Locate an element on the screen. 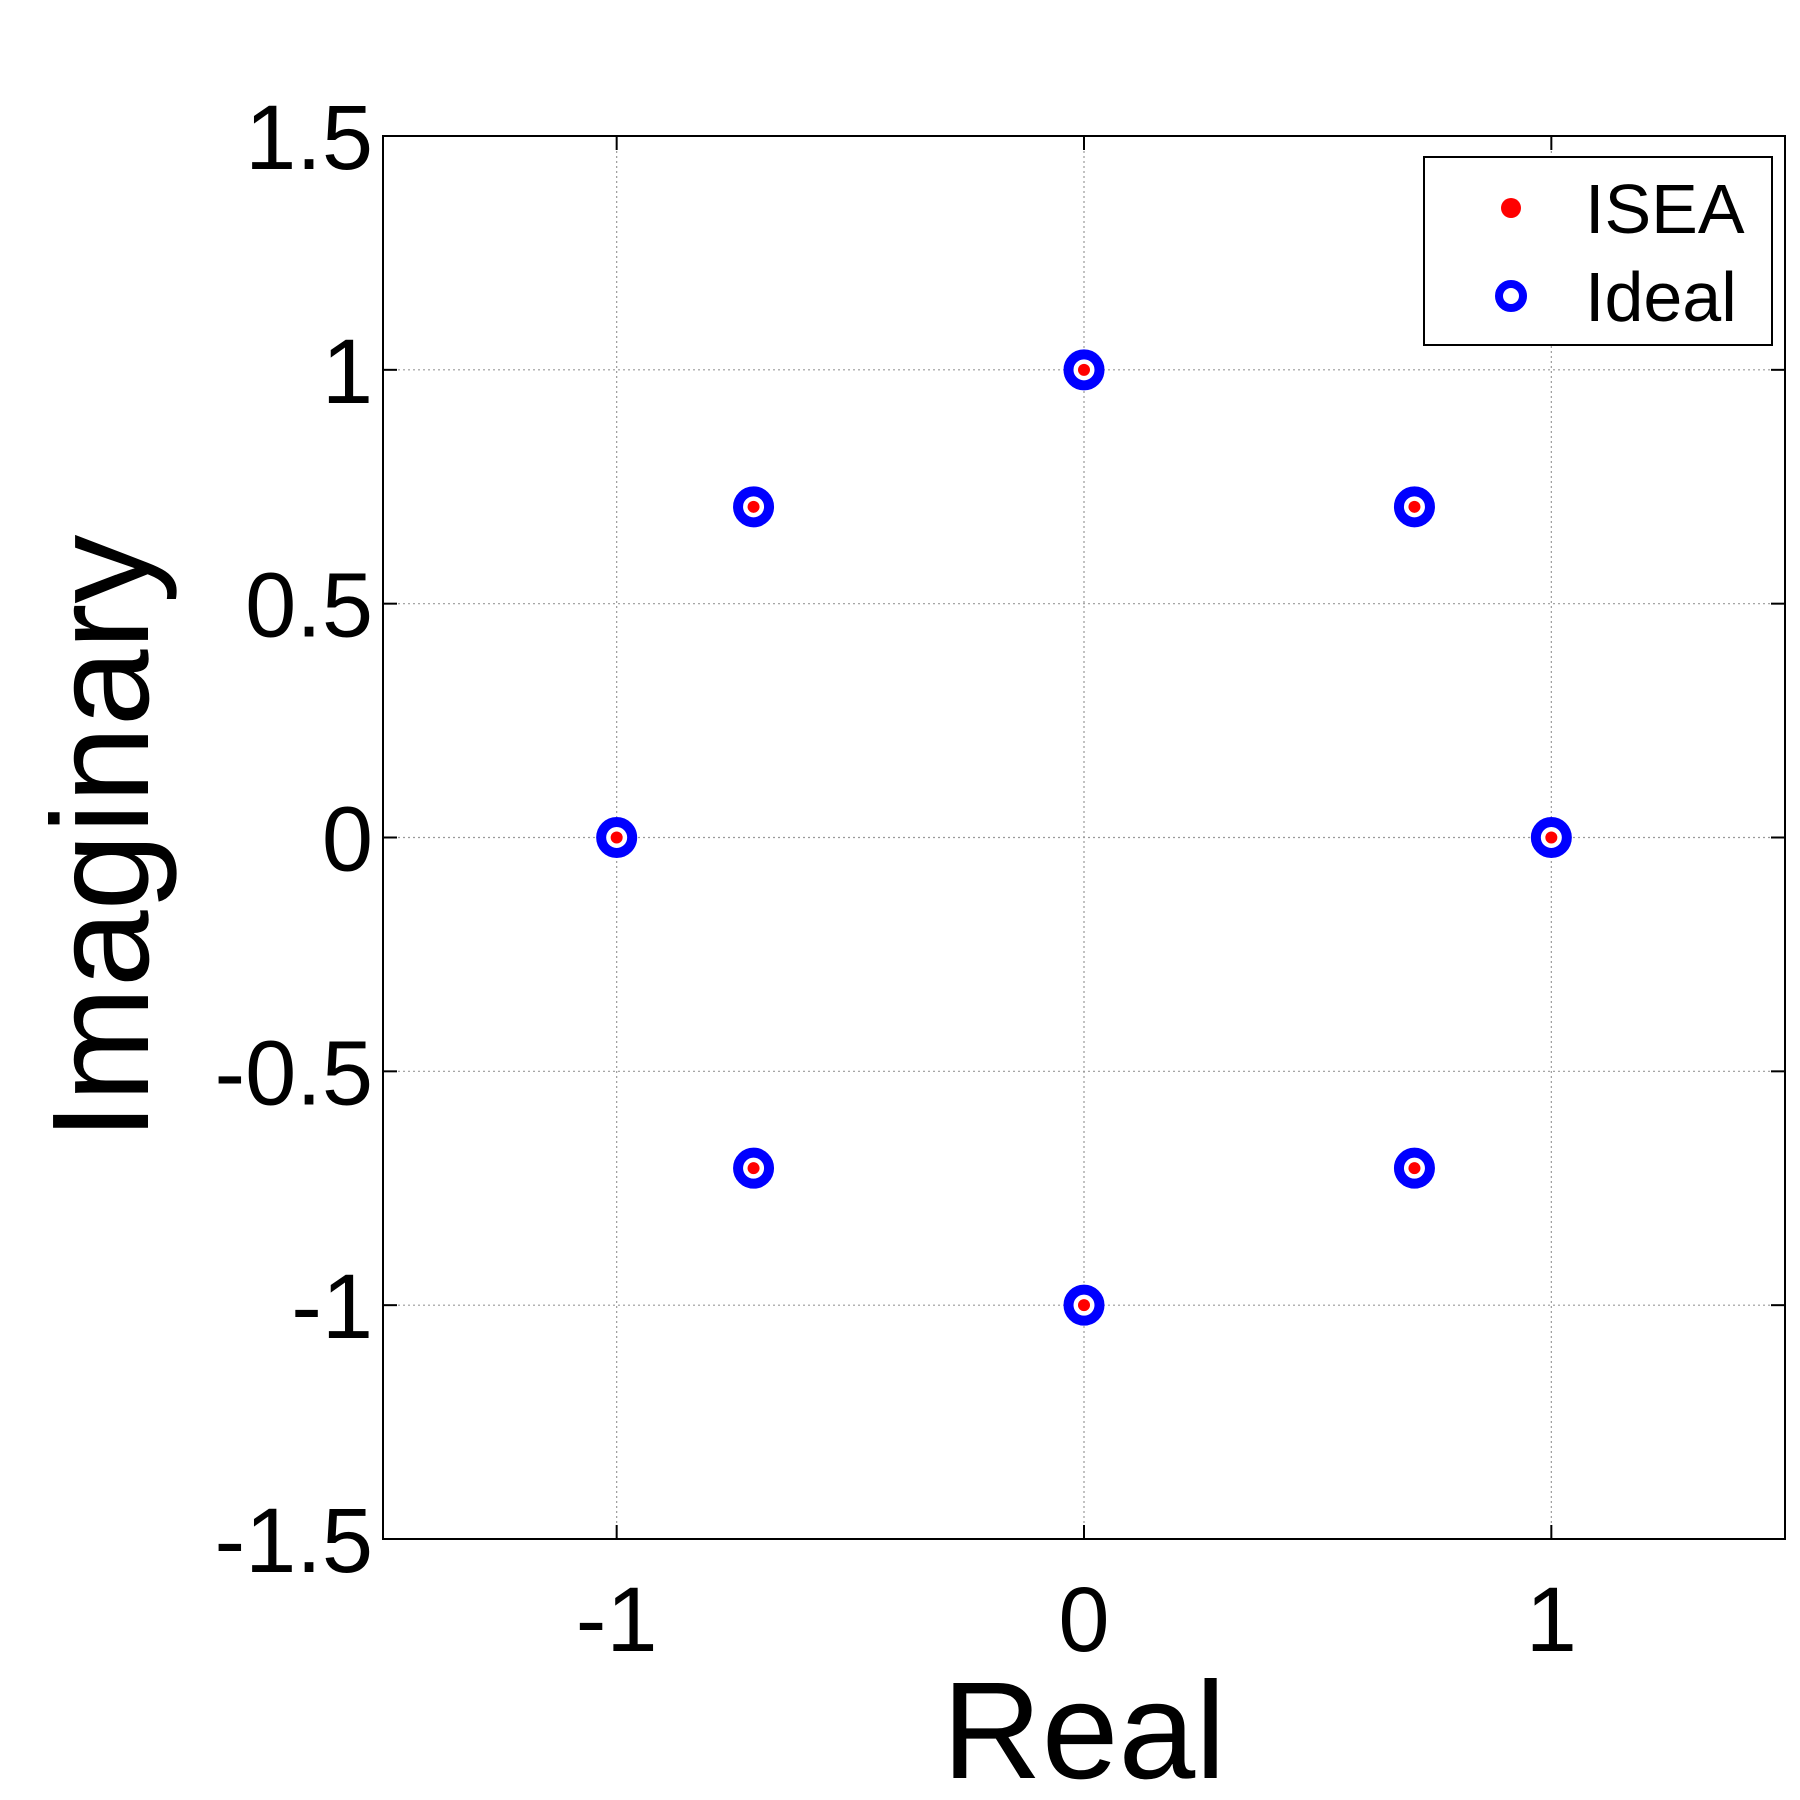  legend-box is located at coordinates (1598, 251).